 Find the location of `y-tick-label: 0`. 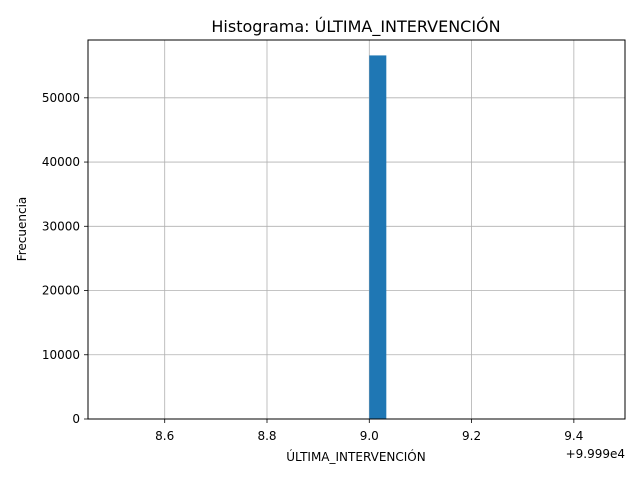

y-tick-label: 0 is located at coordinates (76, 419).